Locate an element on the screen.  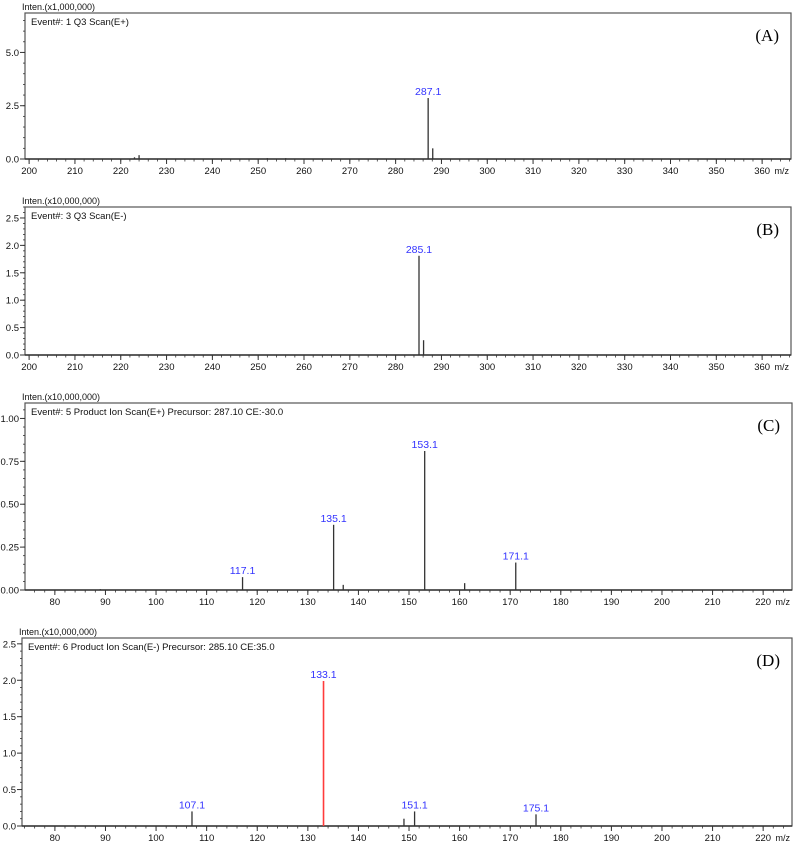
panel-label: (A) is located at coordinates (767, 35).